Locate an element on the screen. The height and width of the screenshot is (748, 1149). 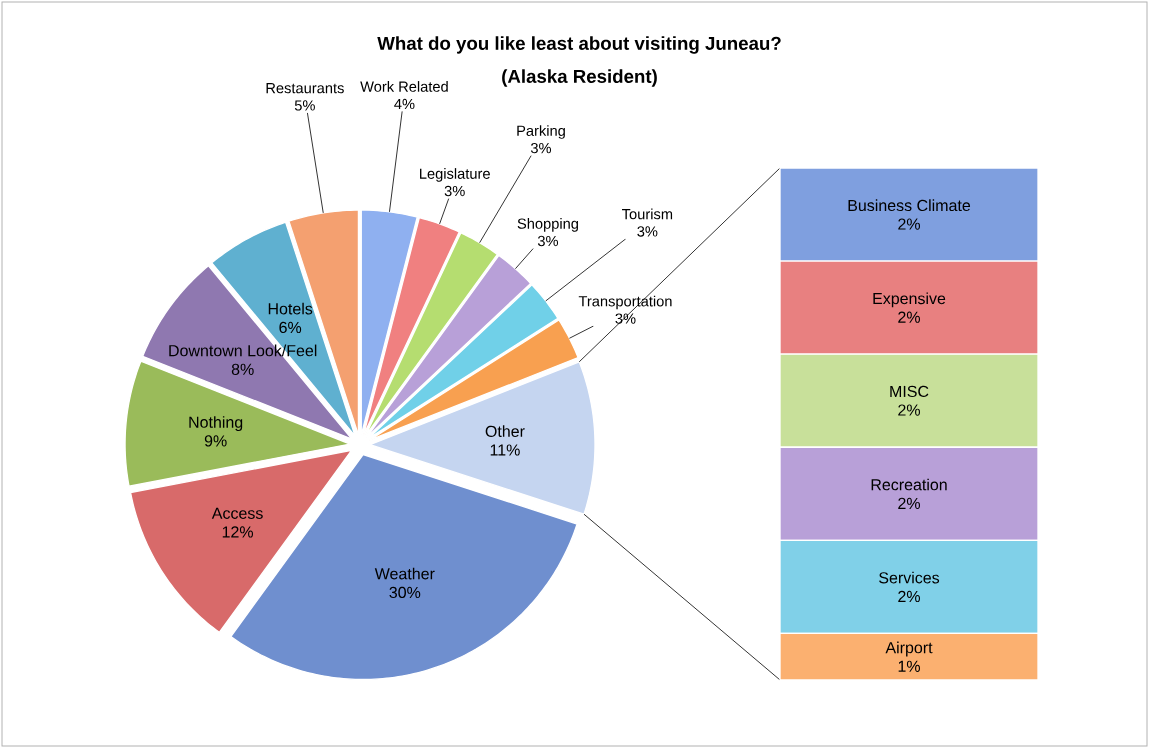
data-label: 11% is located at coordinates (505, 450).